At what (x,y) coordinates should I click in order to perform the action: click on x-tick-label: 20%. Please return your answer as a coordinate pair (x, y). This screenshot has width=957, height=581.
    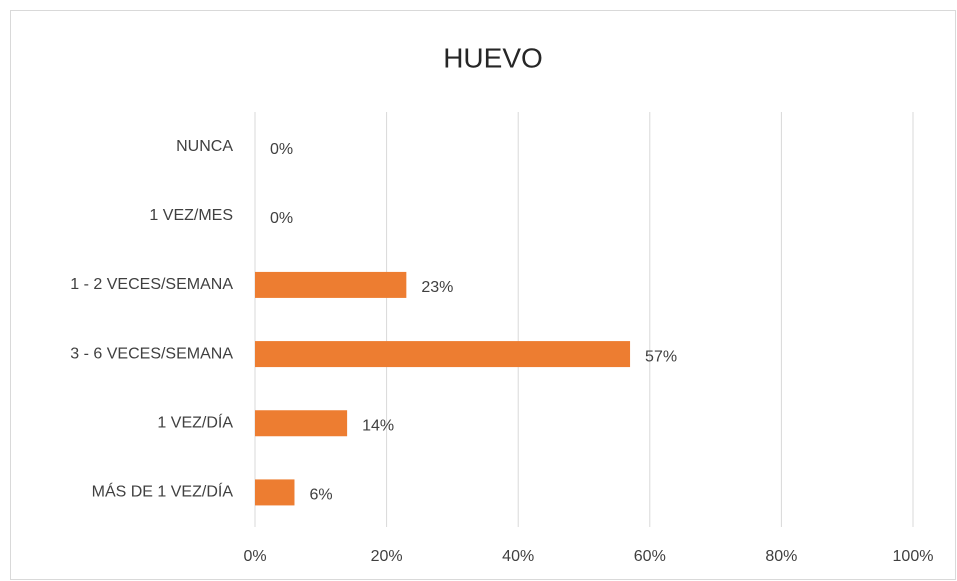
    Looking at the image, I should click on (387, 556).